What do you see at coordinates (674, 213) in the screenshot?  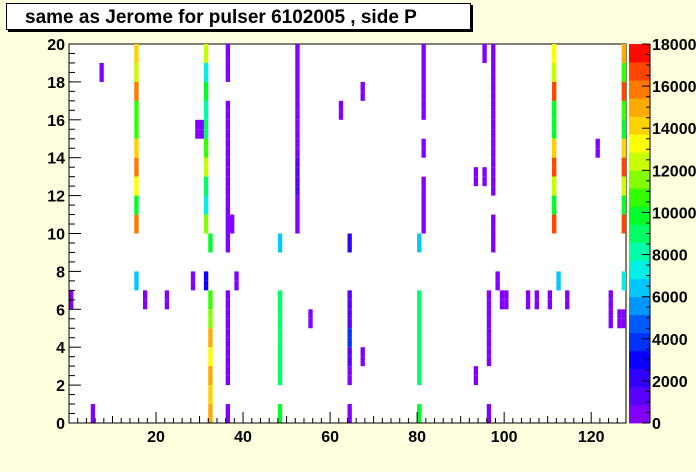 I see `color-bar-label: 10000` at bounding box center [674, 213].